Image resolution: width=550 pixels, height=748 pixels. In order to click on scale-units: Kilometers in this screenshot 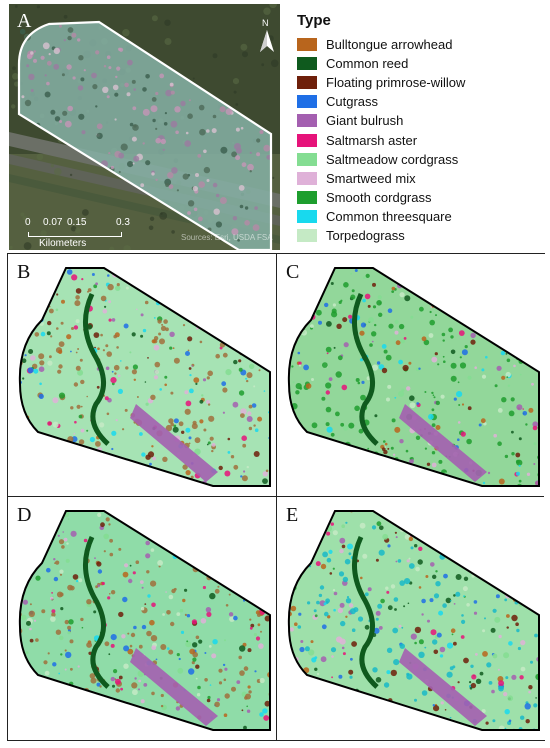, I will do `click(63, 243)`.